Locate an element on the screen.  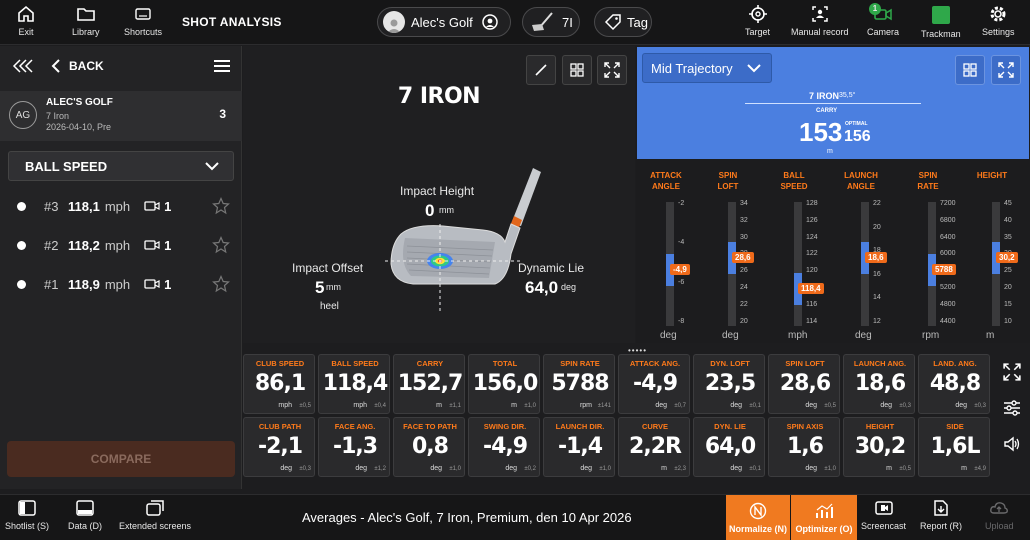
screencast-button: Screencast is located at coordinates (883, 515).